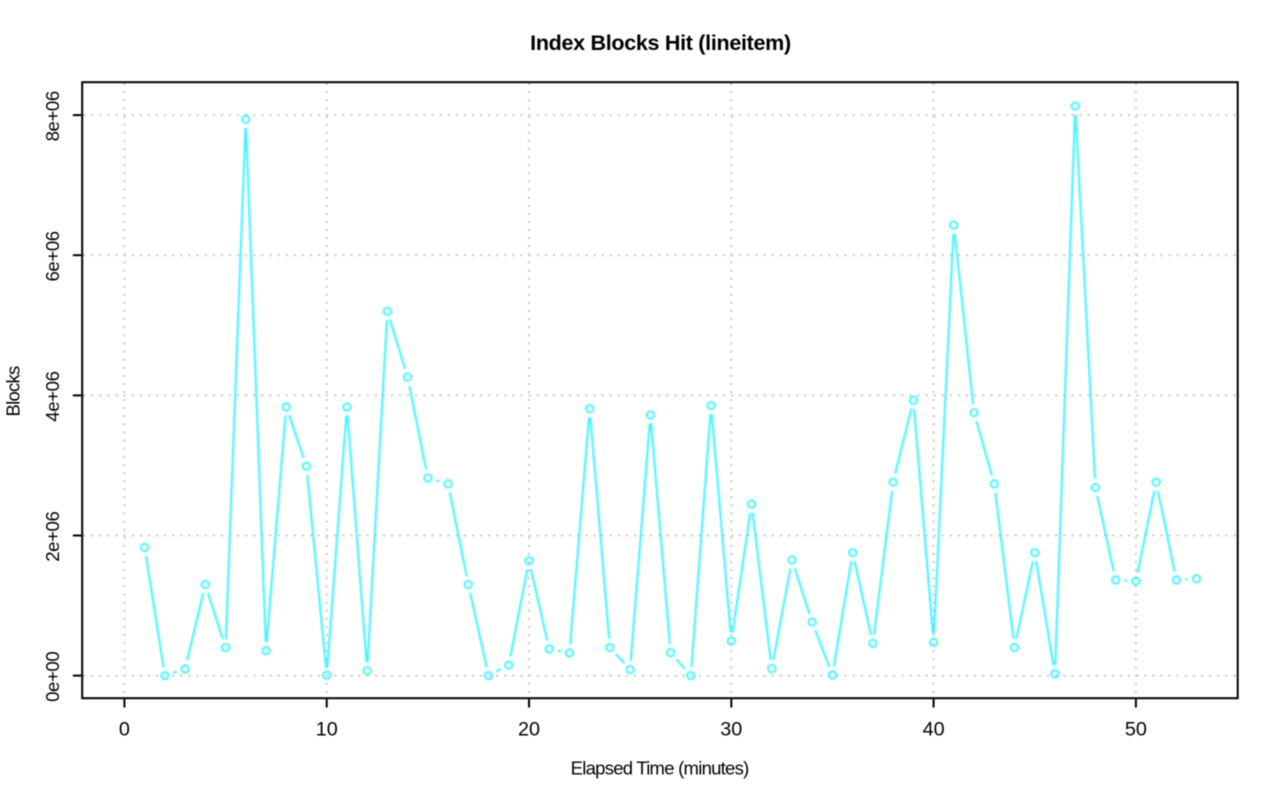  I want to click on svg-text: Elapsed Time (minutes), so click(660, 768).